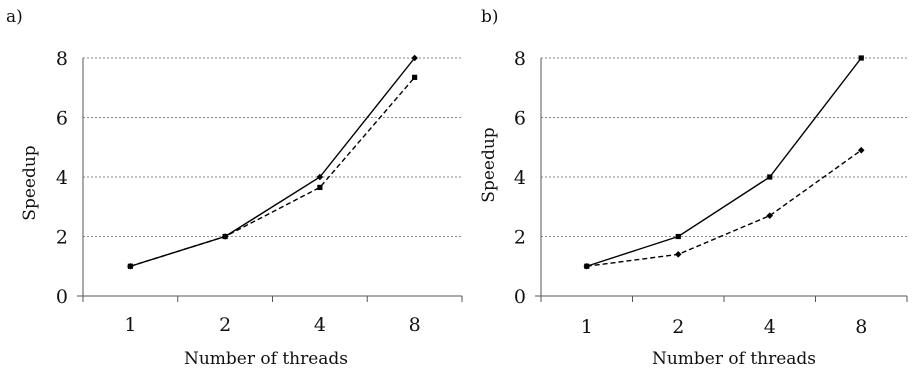  I want to click on y-tick-label-a: 0, so click(62, 297).